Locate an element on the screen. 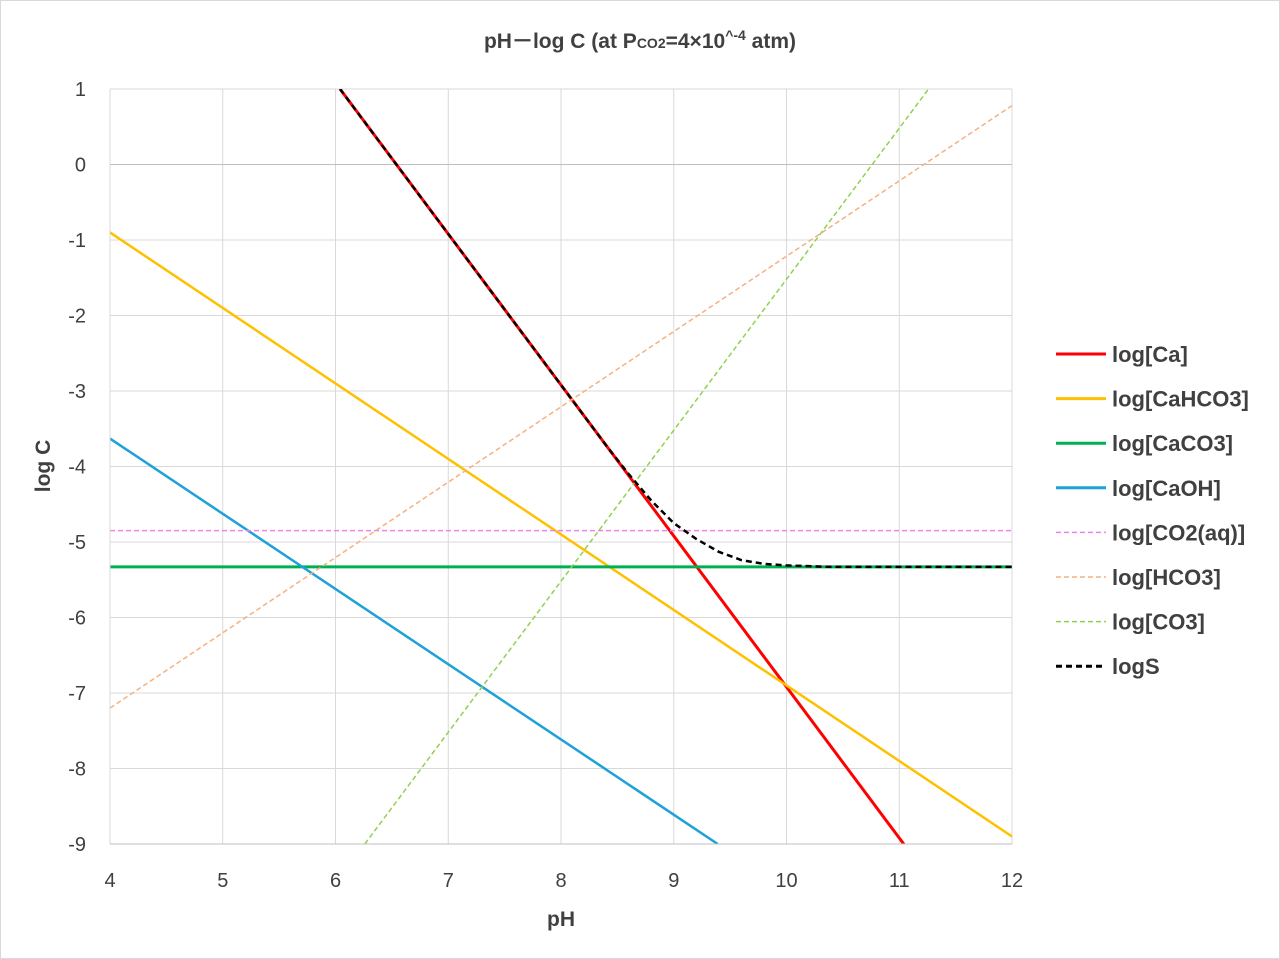  legend-label: log[CO2(aq)] is located at coordinates (1178, 532).